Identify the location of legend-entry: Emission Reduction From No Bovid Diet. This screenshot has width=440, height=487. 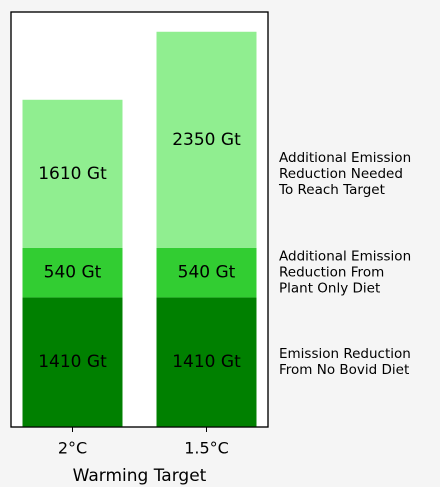
(345, 362).